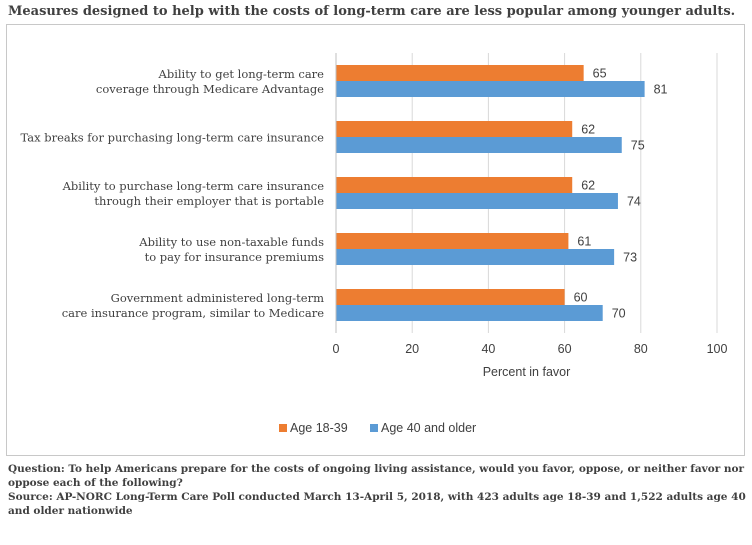 The height and width of the screenshot is (545, 752). Describe the element at coordinates (584, 242) in the screenshot. I see `data-label-young-3: 61` at that location.